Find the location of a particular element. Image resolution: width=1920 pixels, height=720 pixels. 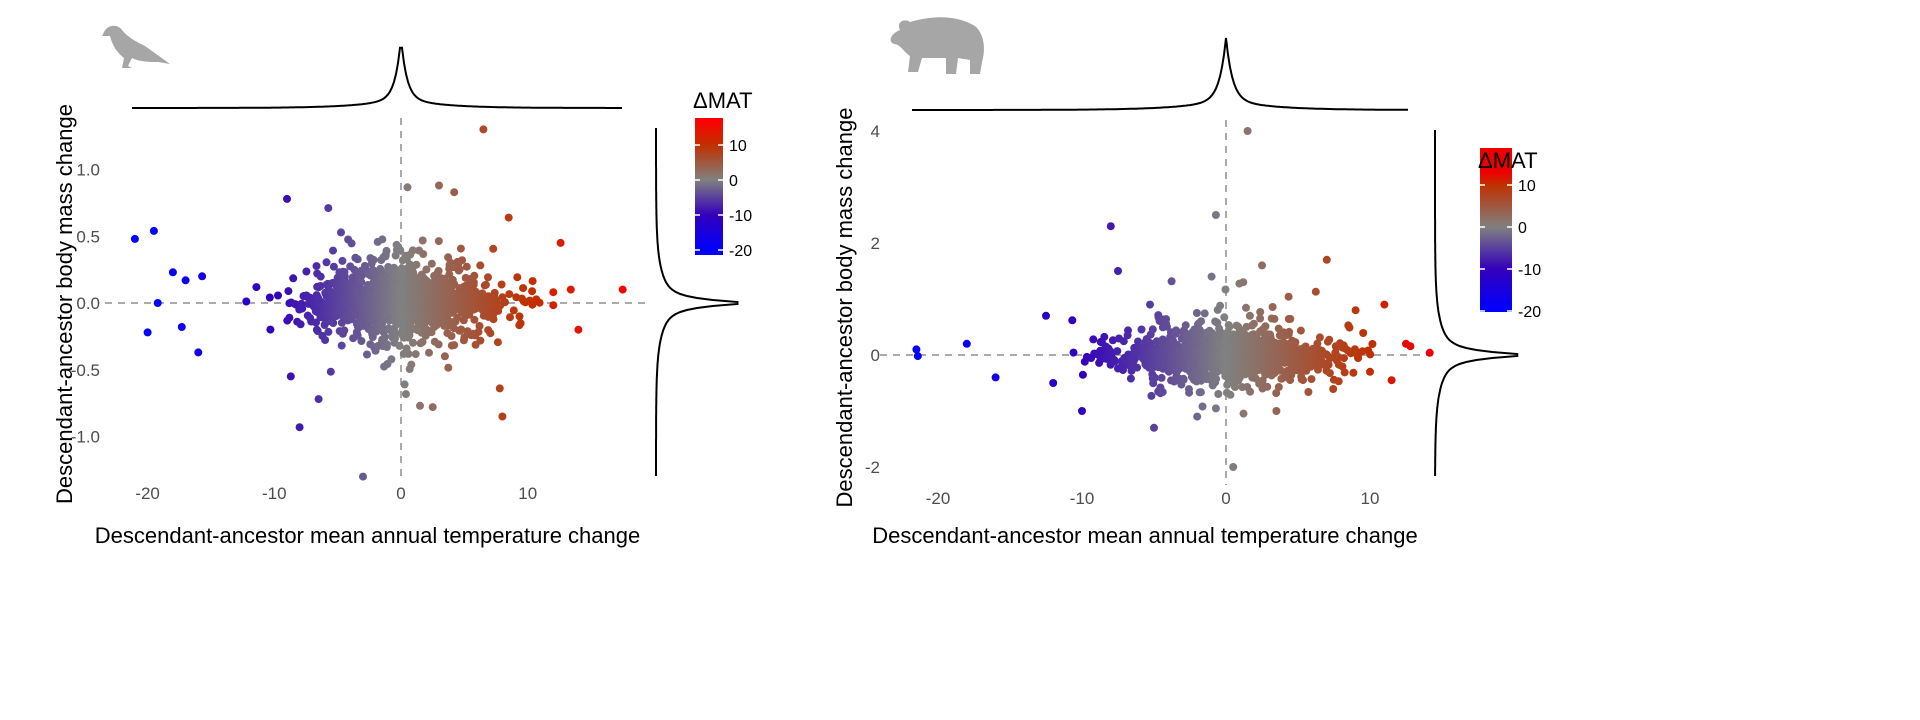

color-bar is located at coordinates (1496, 230).